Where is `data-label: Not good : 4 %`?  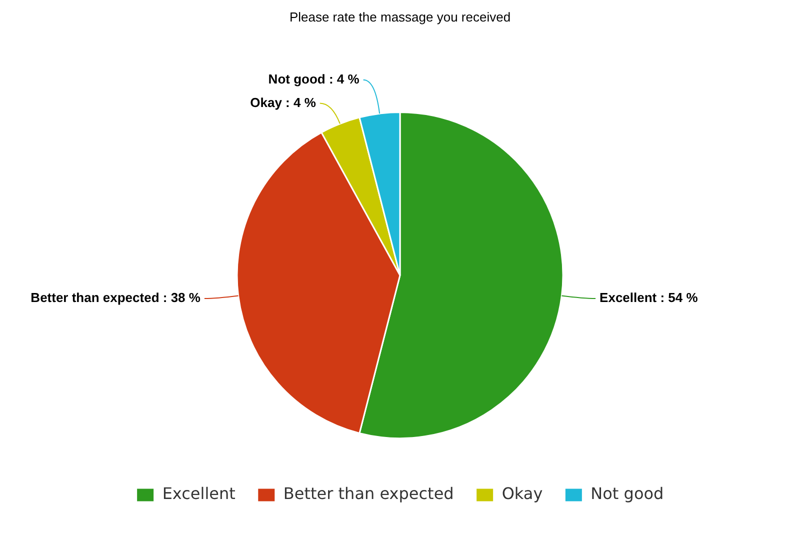 data-label: Not good : 4 % is located at coordinates (314, 78).